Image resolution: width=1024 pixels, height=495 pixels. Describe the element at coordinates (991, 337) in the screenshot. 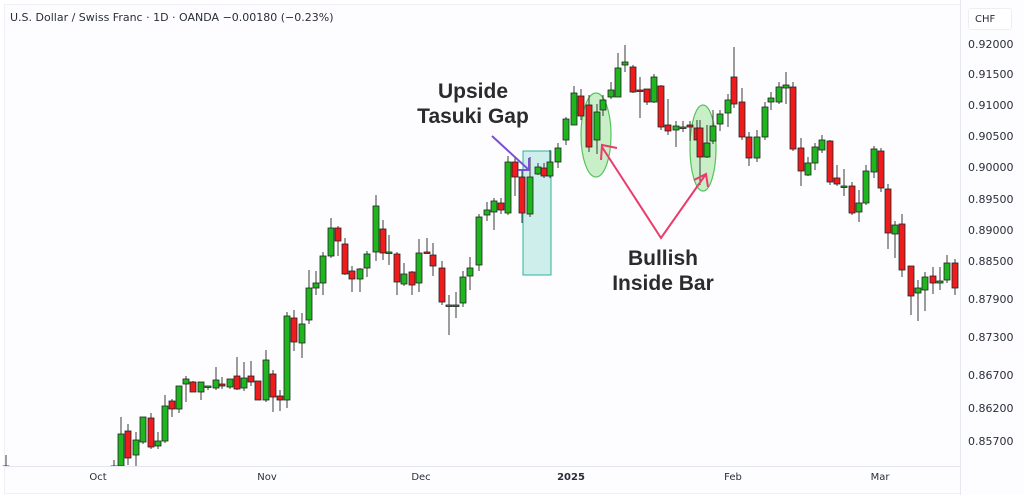

I see `price-label: 0.87300` at that location.